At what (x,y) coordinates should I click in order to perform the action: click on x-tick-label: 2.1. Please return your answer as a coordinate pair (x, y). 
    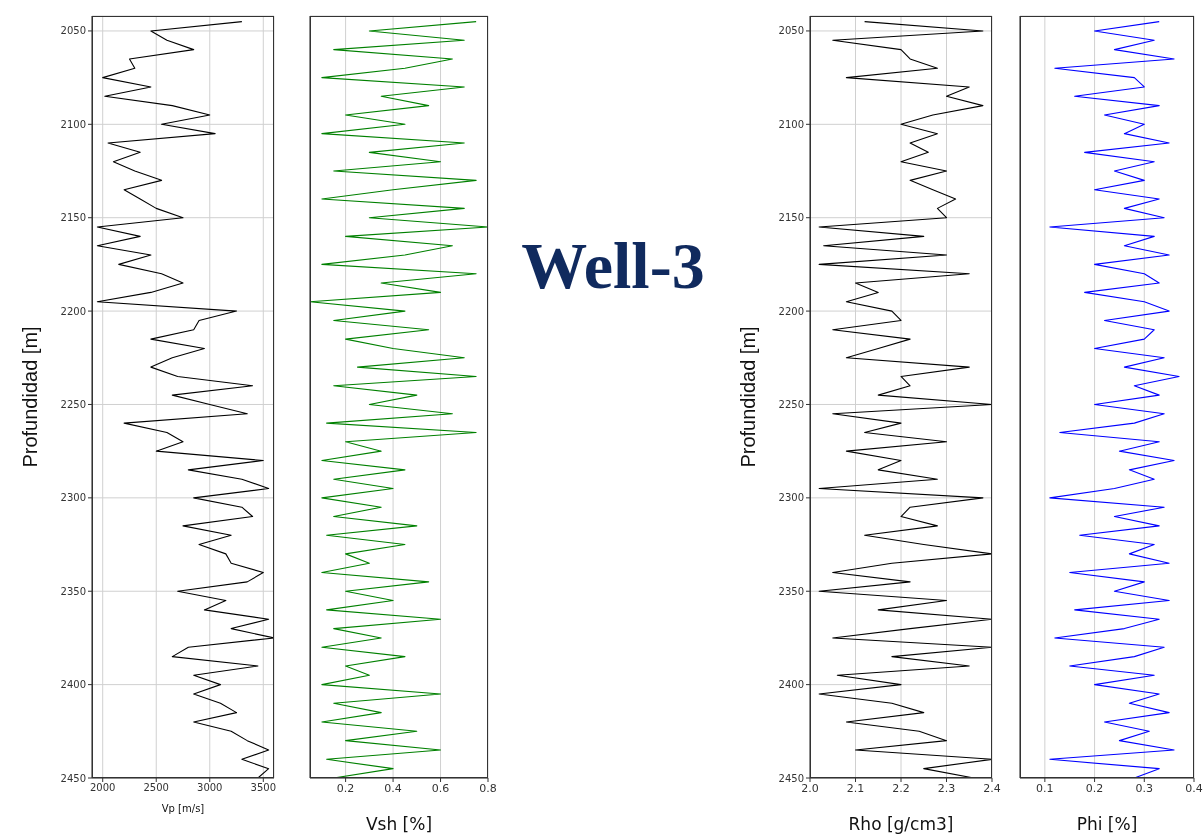
    Looking at the image, I should click on (855, 788).